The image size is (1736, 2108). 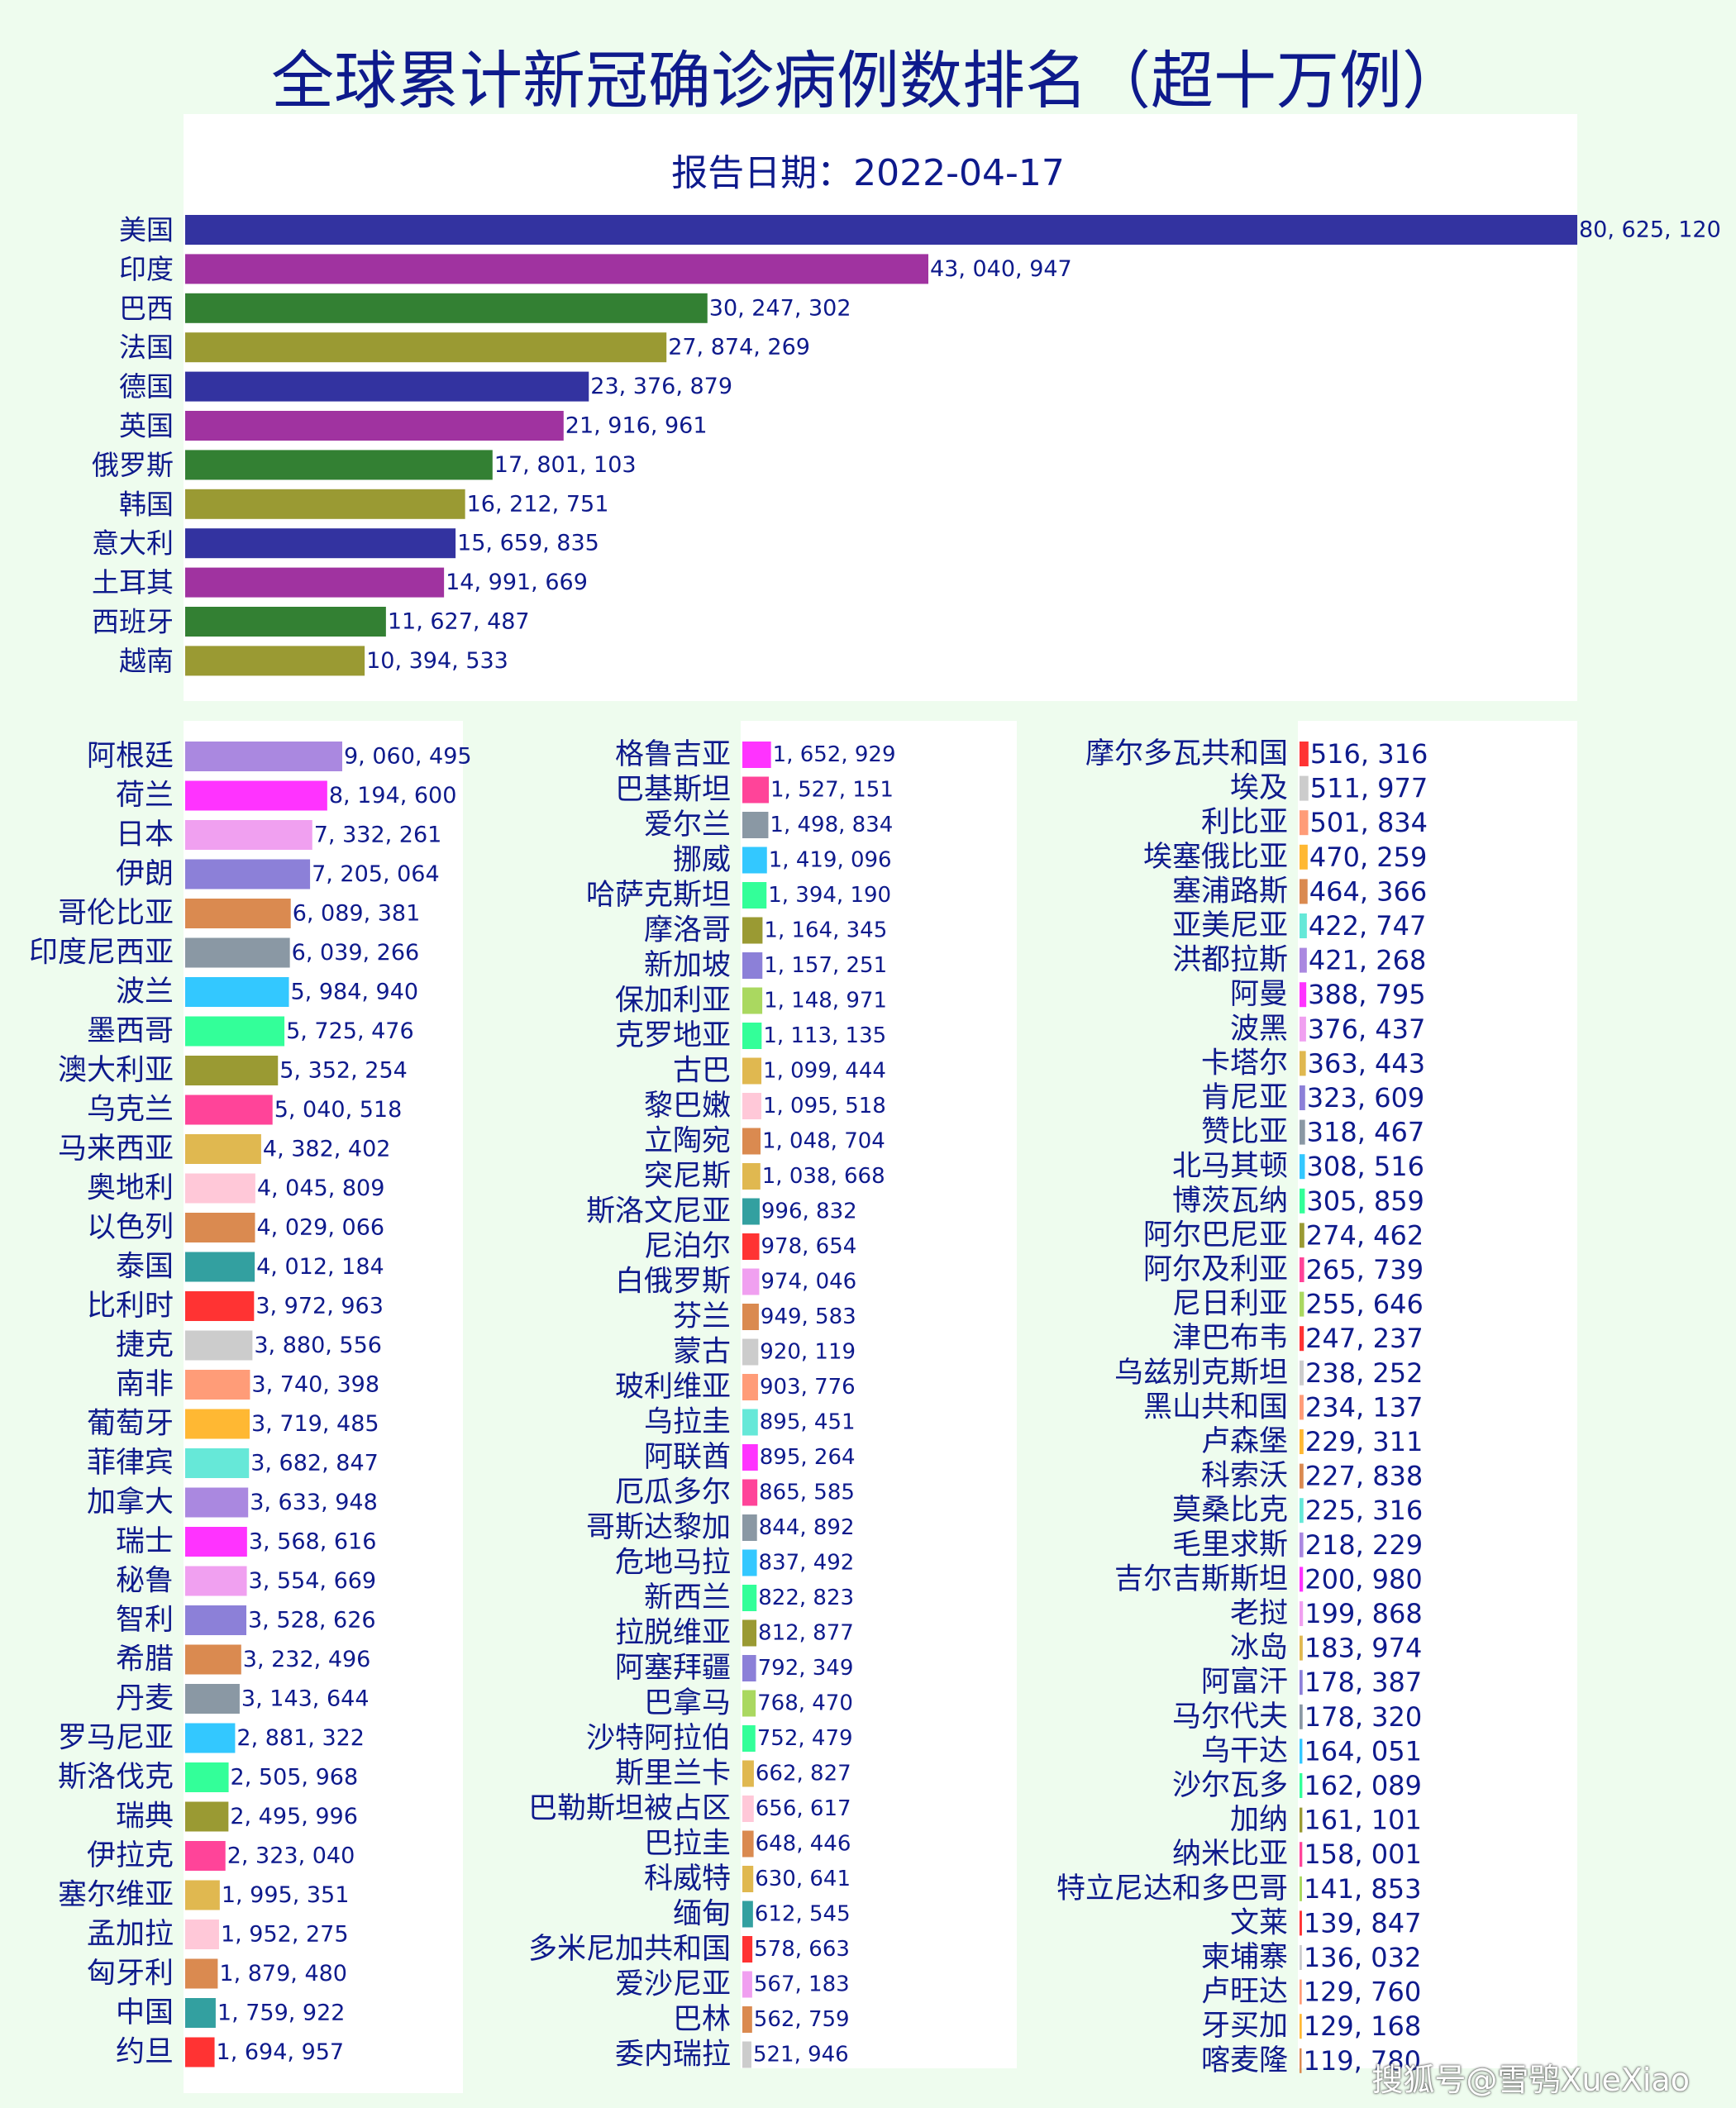 I want to click on category-label-left-10: 马来西亚, so click(x=116, y=1149).